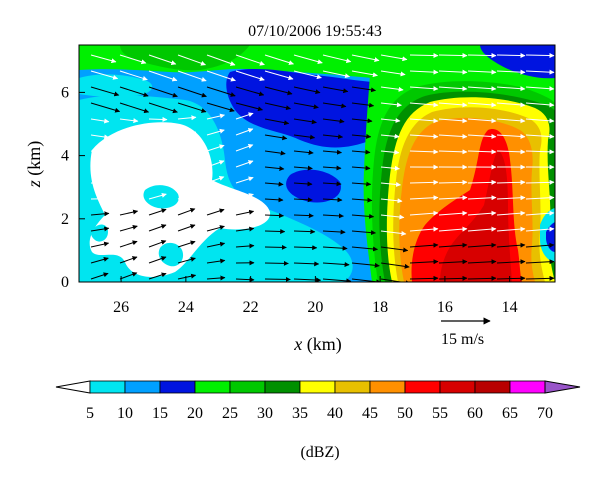 Image resolution: width=600 pixels, height=486 pixels. I want to click on y-axis-ticks: 0 2 4 6, so click(73, 187).